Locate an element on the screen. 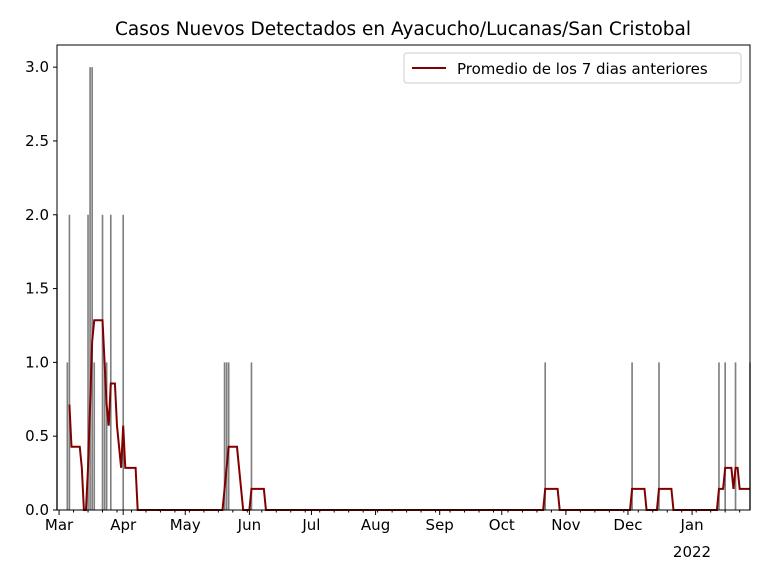 The height and width of the screenshot is (580, 768). x-tick-label: Jul is located at coordinates (310, 525).